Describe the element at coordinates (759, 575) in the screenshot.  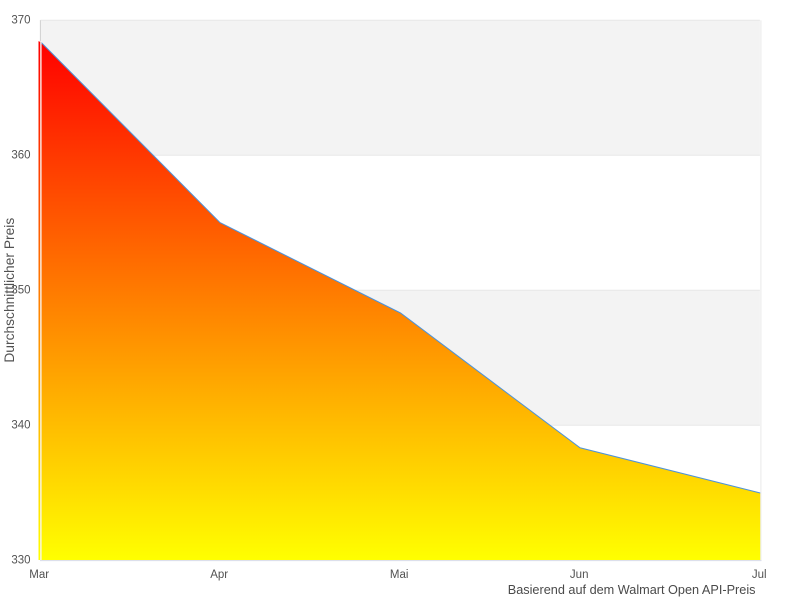
I see `svg-text: Jul` at that location.